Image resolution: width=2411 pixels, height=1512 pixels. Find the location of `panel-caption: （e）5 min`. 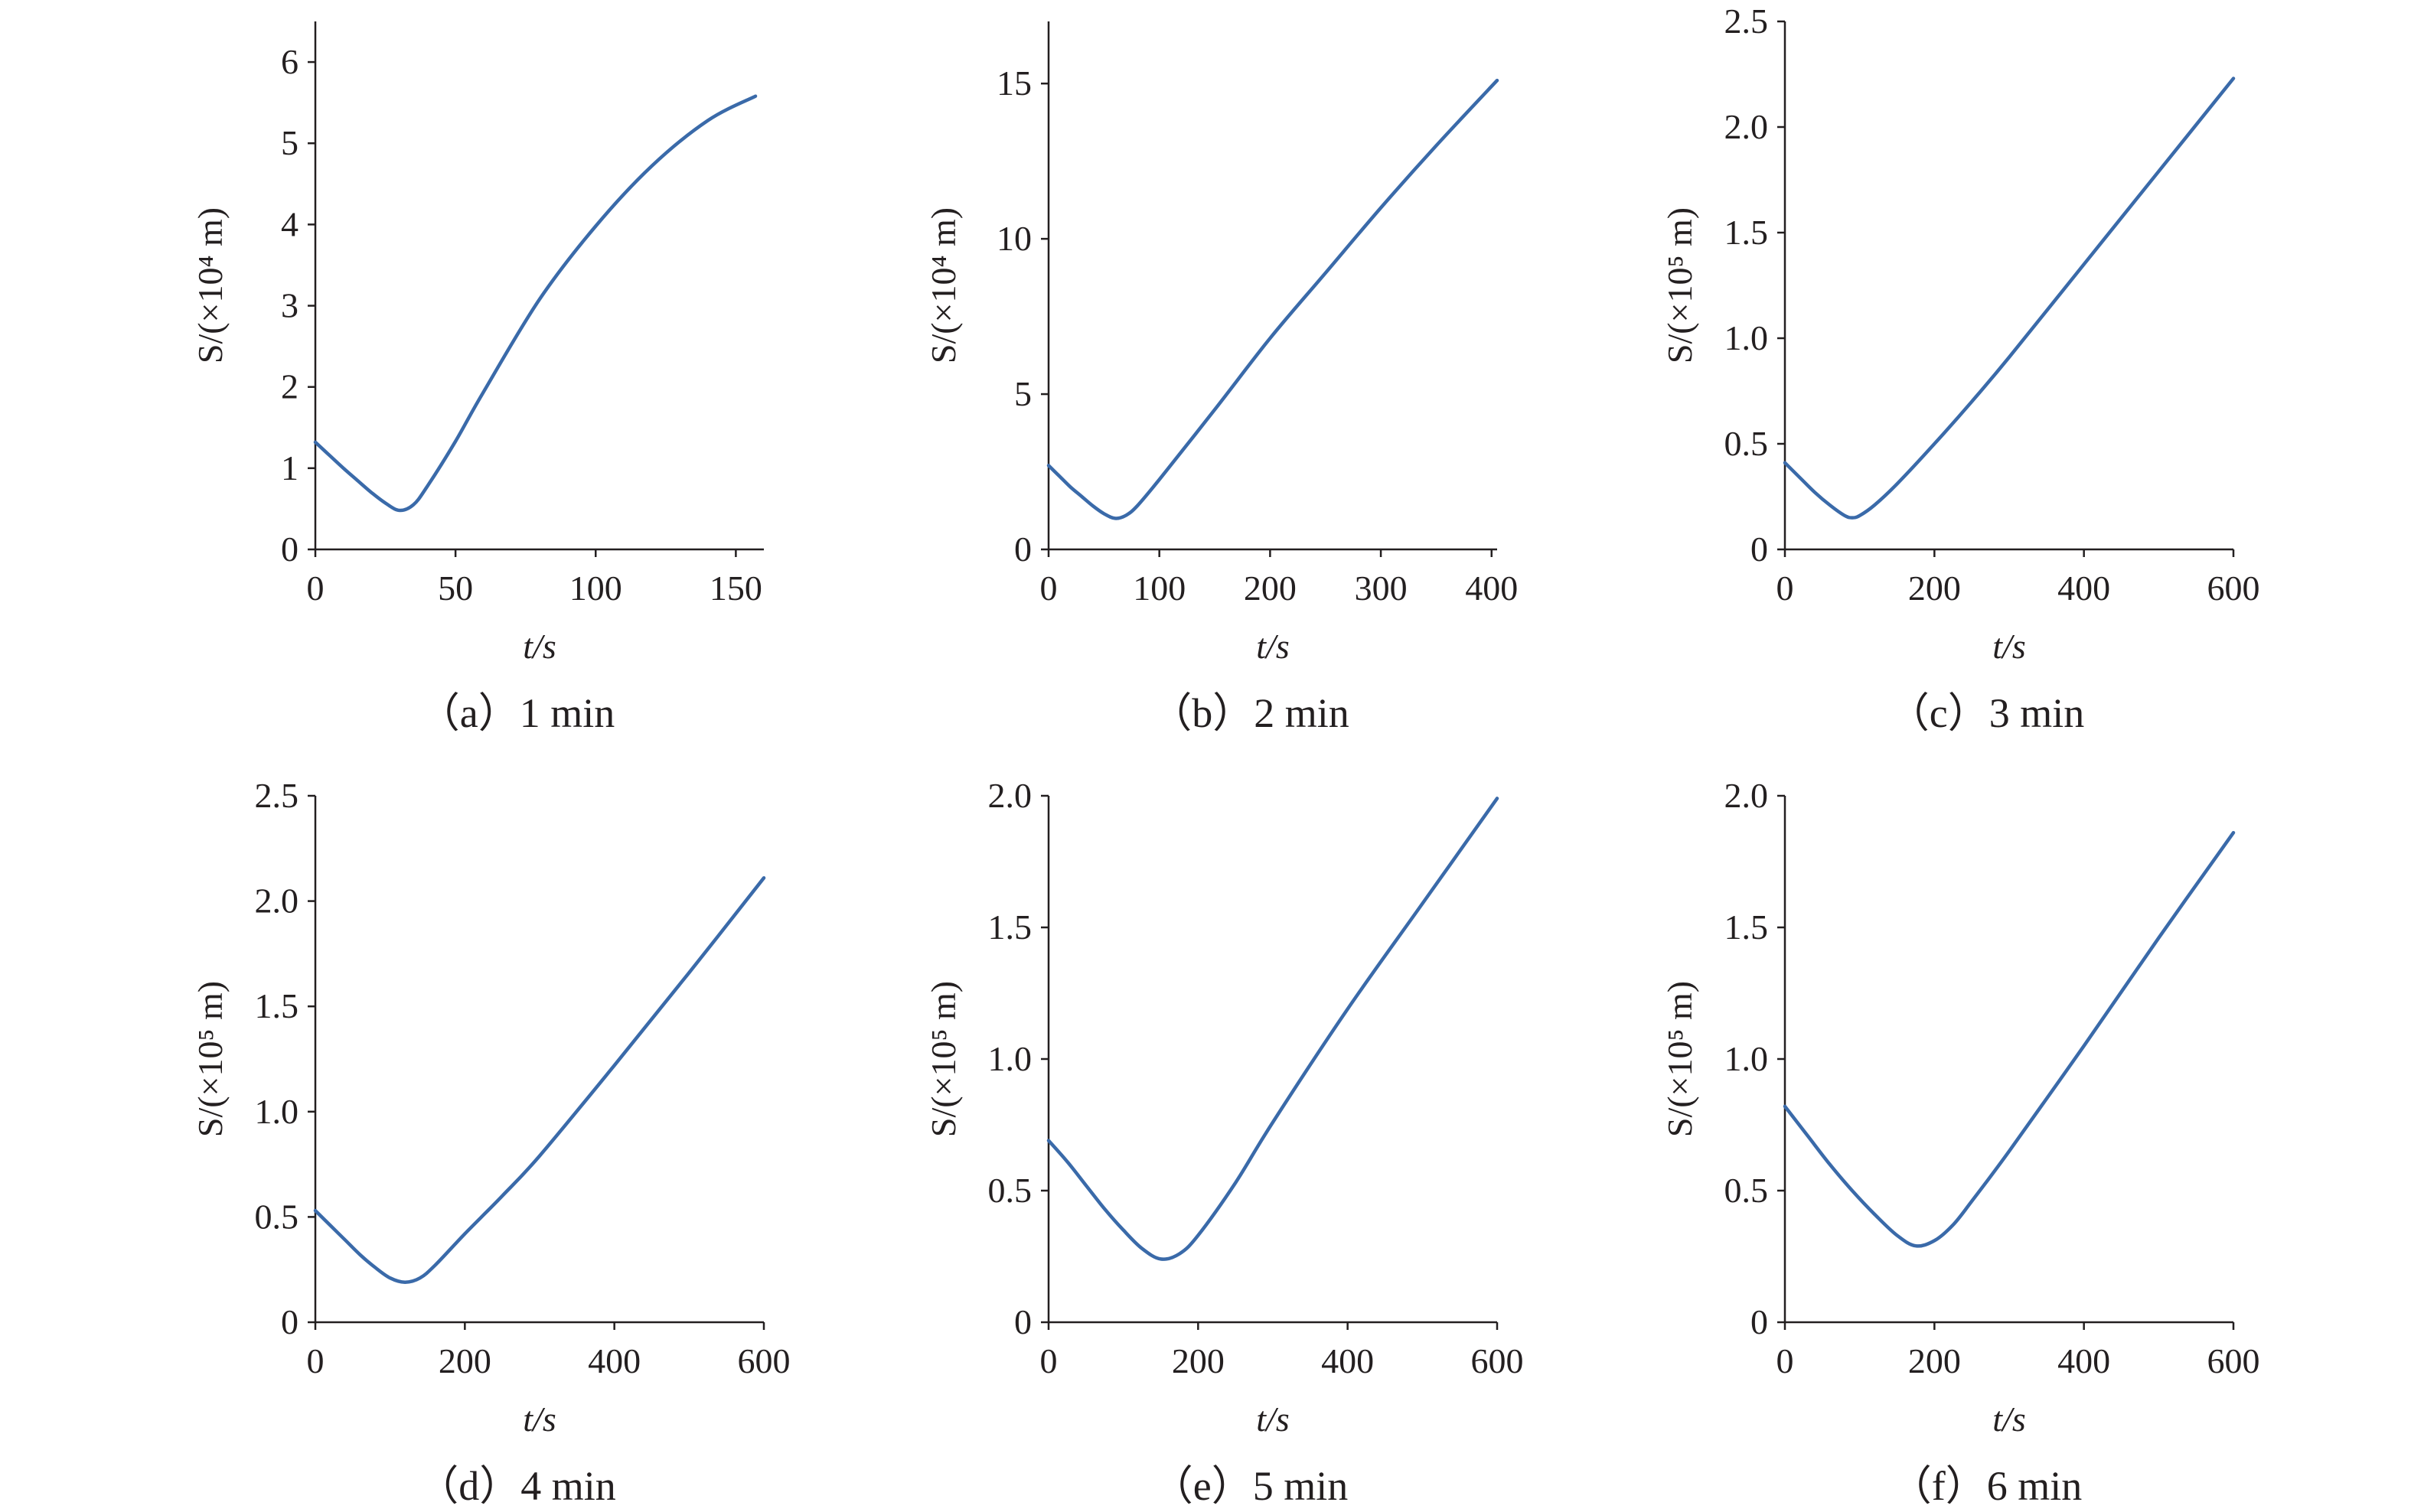

panel-caption: （e）5 min is located at coordinates (1250, 1486).